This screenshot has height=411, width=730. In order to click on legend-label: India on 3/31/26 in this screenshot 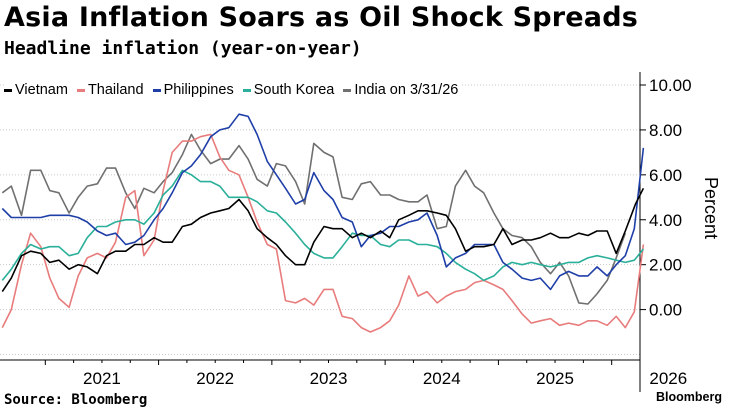, I will do `click(406, 90)`.